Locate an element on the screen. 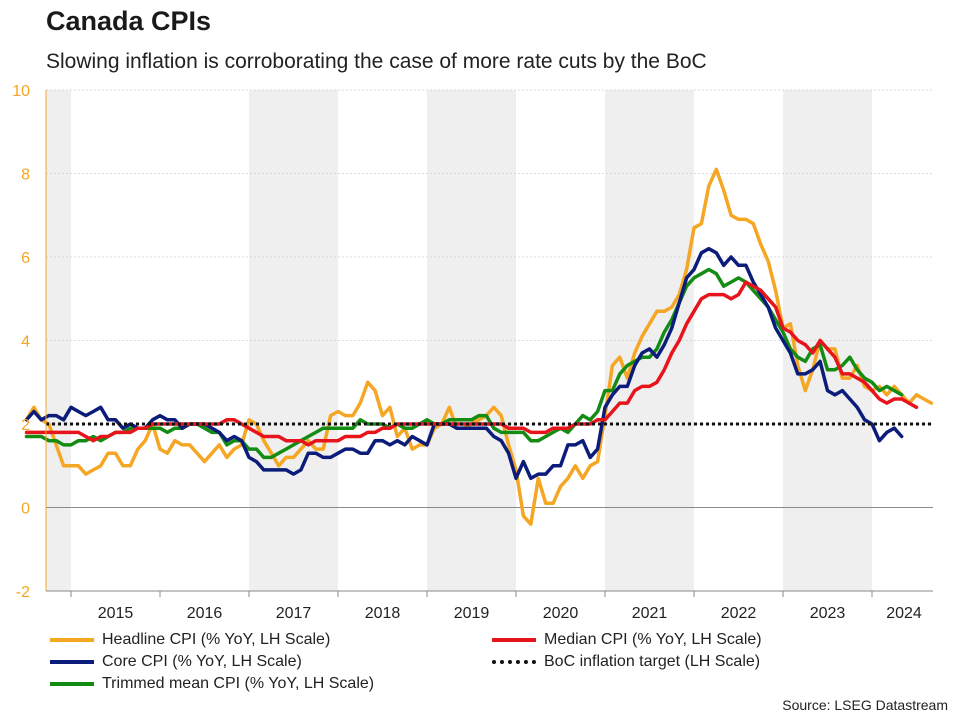 Image resolution: width=960 pixels, height=720 pixels. legend-label-target: BoC inflation target (LH Scale) is located at coordinates (652, 661).